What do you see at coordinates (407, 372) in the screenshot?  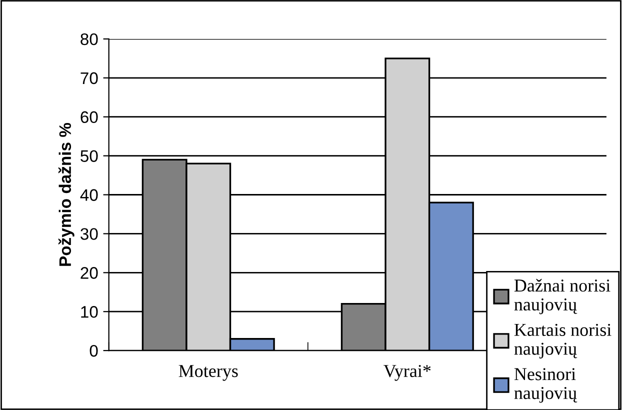 I see `x-tick-label: Vyrai*` at bounding box center [407, 372].